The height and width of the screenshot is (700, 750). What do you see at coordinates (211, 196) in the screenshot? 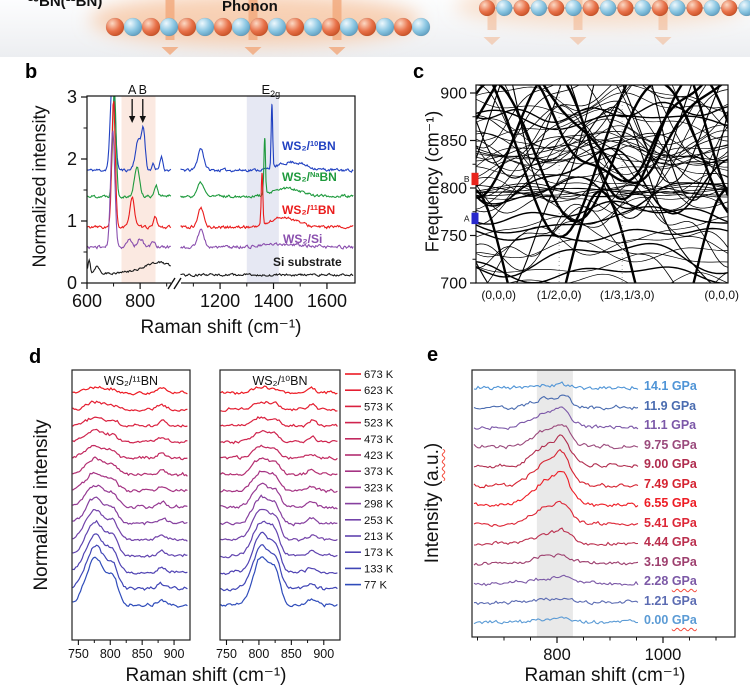
I see `panel-b-plot: 600 800 1200 1400 1600 0 1 2 3 A B E2g` at bounding box center [211, 196].